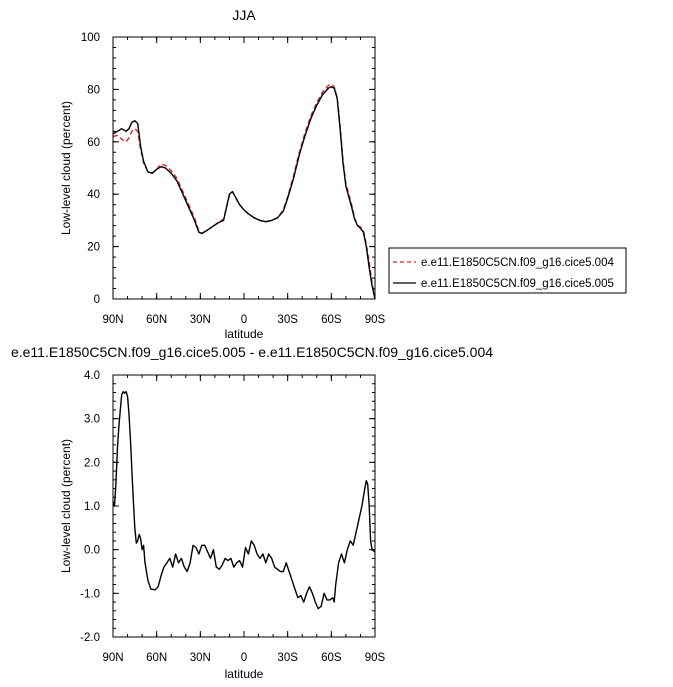 This screenshot has height=687, width=673. Describe the element at coordinates (375, 658) in the screenshot. I see `bottom-chart-xtick-label: 90S` at that location.